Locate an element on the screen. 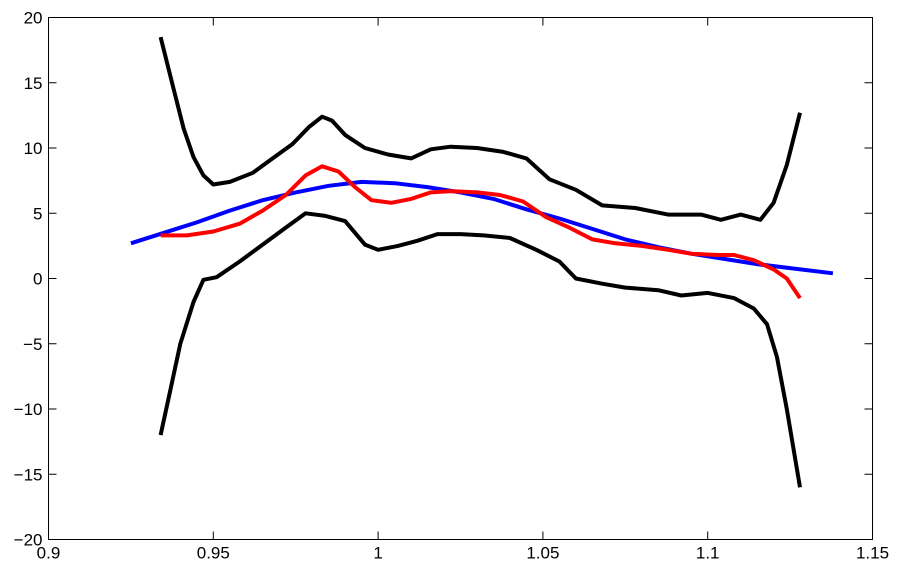 The width and height of the screenshot is (897, 566). x-tick-label: 0.95 is located at coordinates (213, 553).